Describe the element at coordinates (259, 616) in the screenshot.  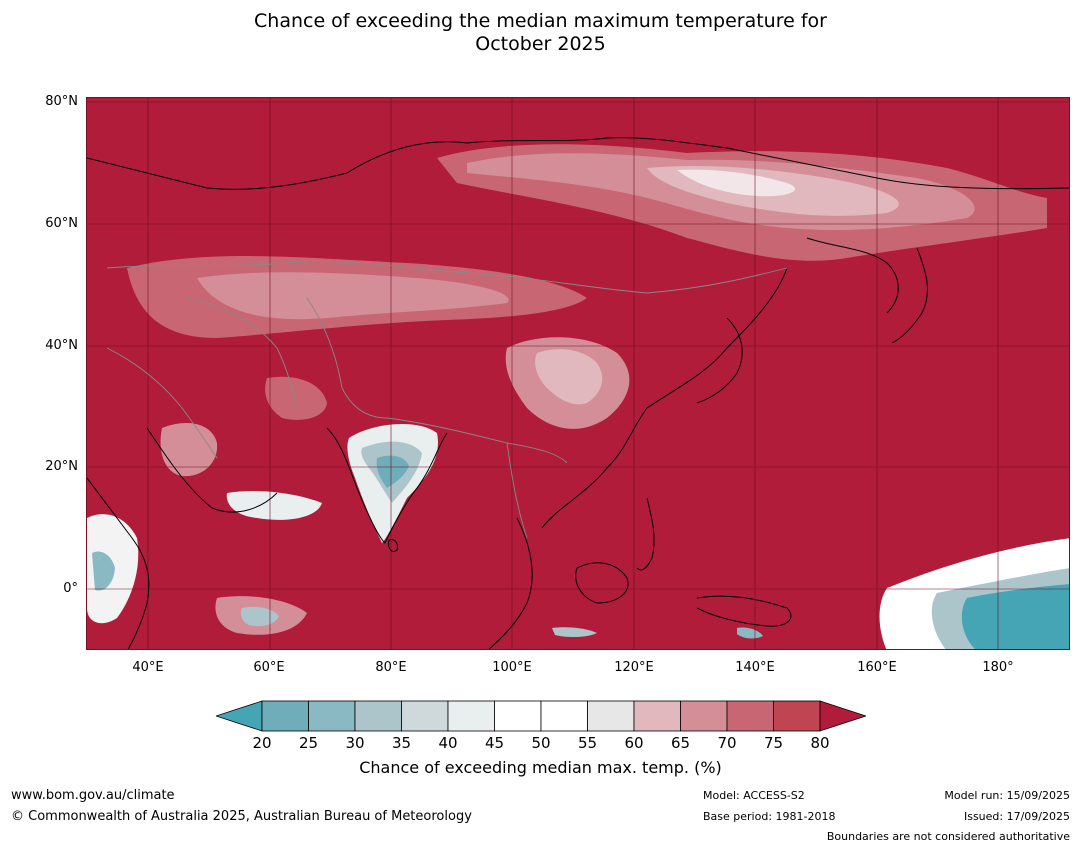
I see `region-indian-ocean-core` at that location.